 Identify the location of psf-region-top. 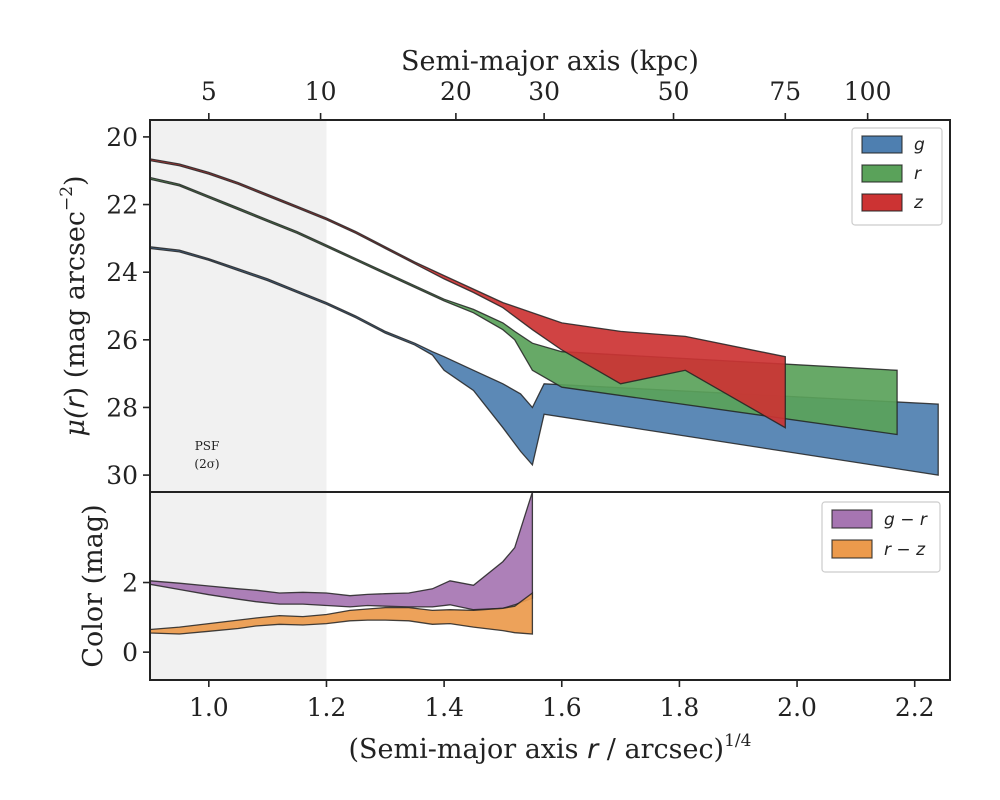
(238, 306).